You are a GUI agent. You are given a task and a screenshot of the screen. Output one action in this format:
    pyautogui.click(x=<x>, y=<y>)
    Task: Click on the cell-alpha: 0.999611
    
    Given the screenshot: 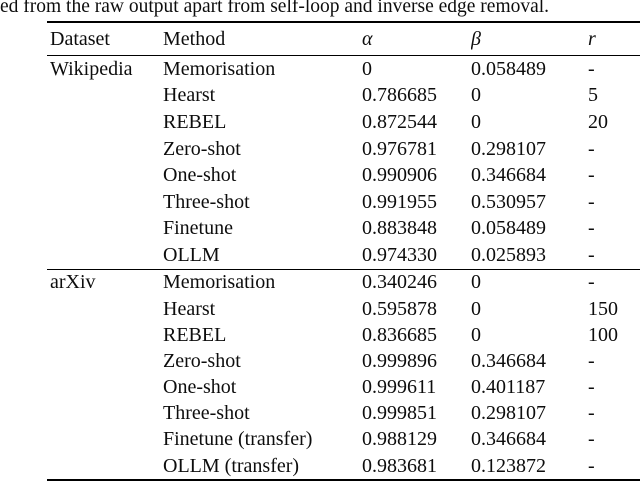 What is the action you would take?
    pyautogui.click(x=399, y=387)
    